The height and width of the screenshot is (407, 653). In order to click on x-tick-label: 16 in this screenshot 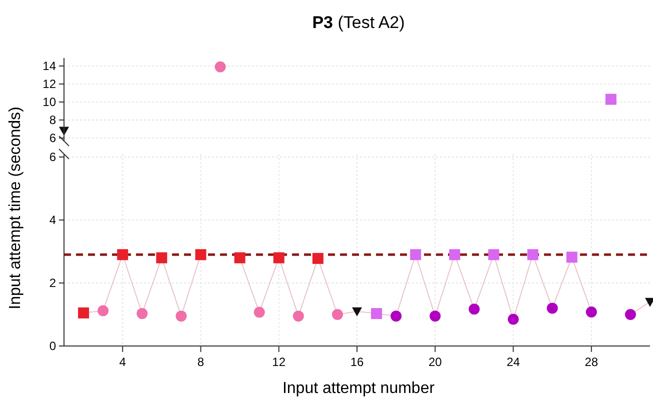, I will do `click(357, 362)`.